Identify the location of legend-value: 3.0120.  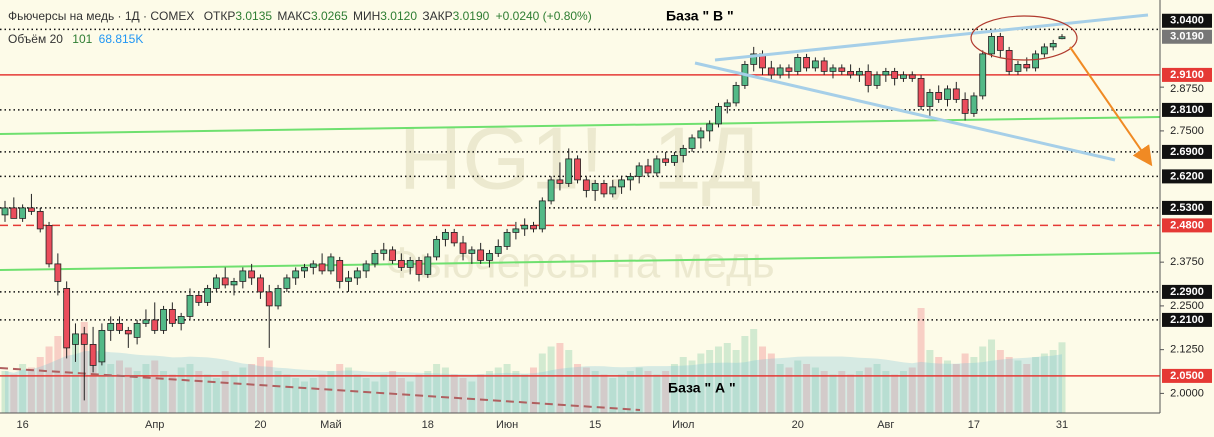
(398, 16).